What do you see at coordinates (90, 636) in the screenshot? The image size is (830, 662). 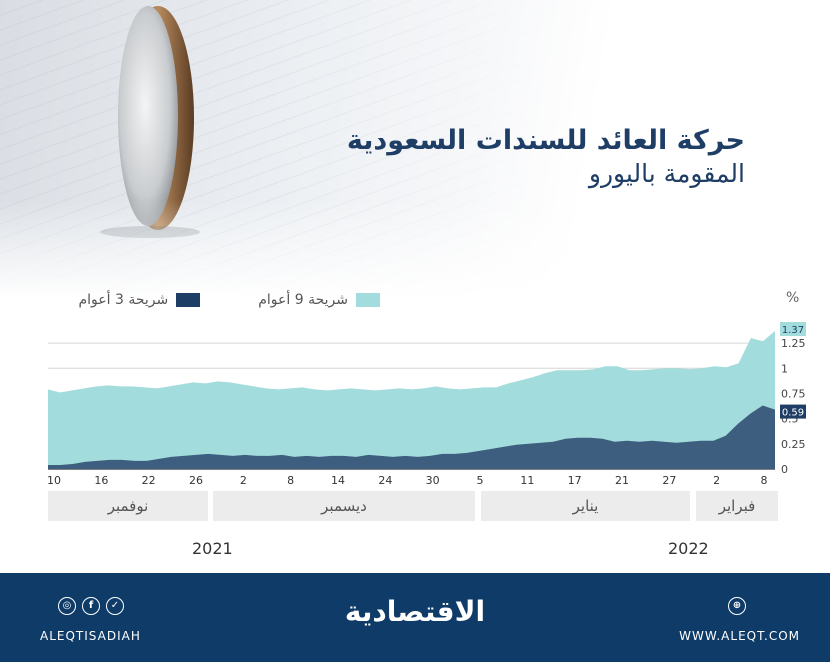 I see `social-handle: ALEQTISADIAH` at bounding box center [90, 636].